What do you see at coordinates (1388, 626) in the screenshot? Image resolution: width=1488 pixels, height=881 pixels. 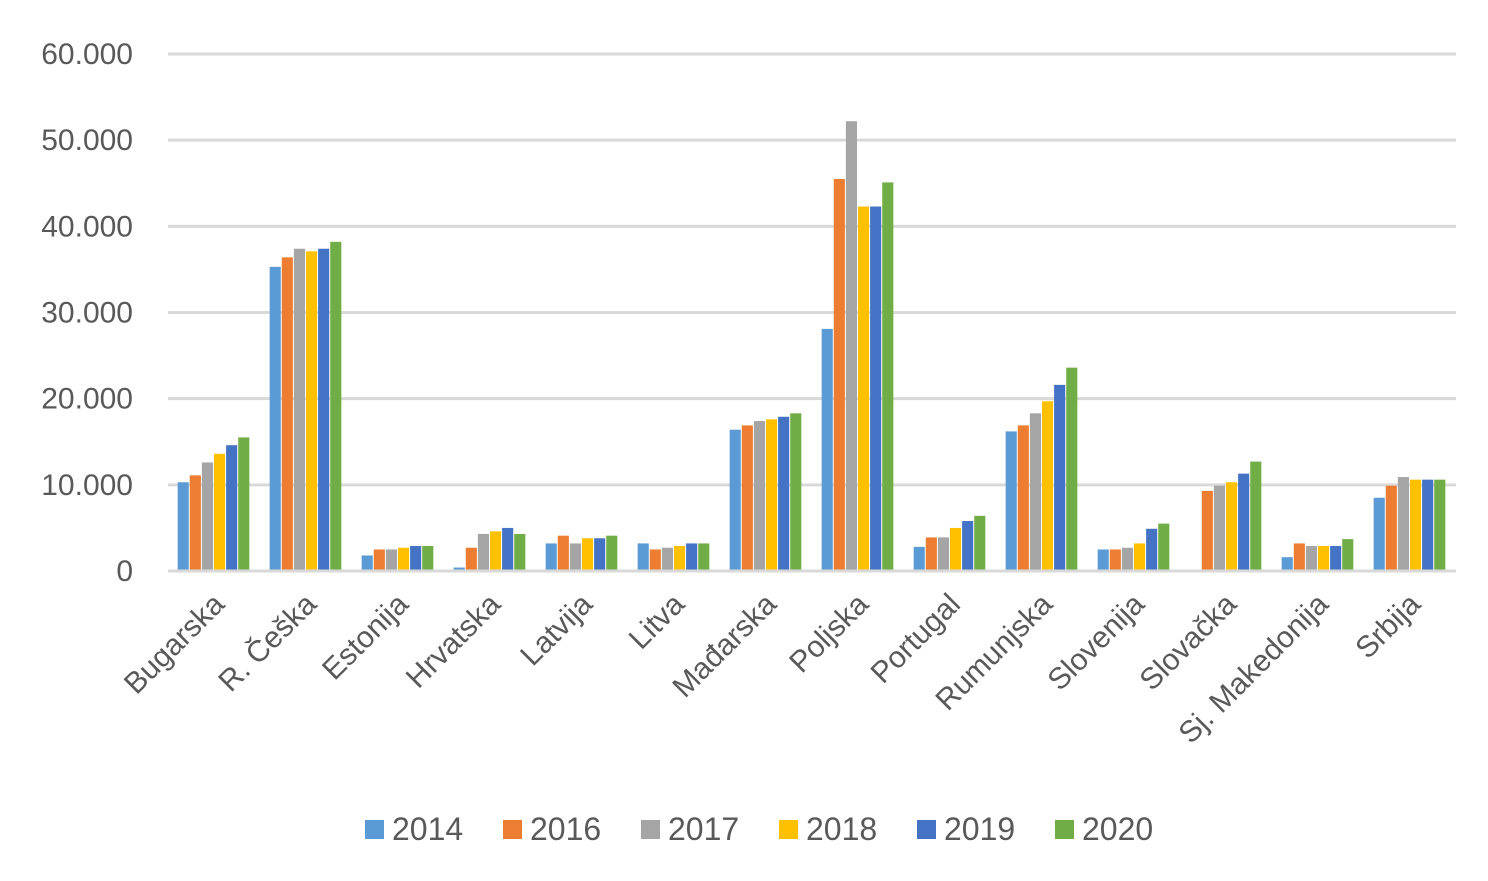 I see `x-tick-label: Srbija` at bounding box center [1388, 626].